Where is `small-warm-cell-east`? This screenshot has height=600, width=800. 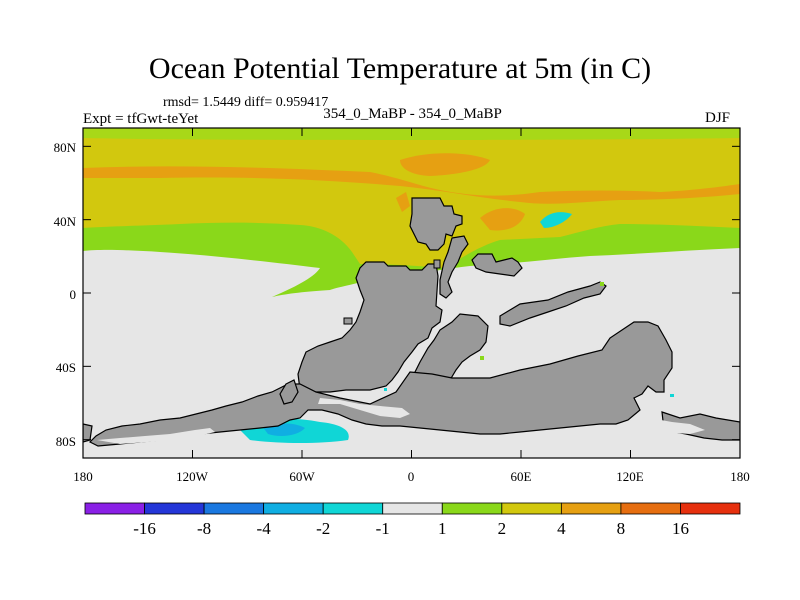
small-warm-cell-east is located at coordinates (602, 284).